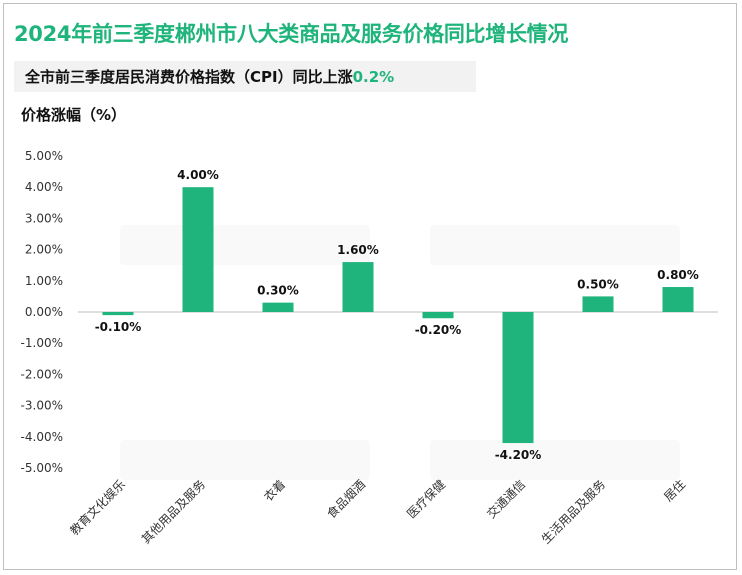  I want to click on y-tick-label: -4.00%, so click(42, 437).